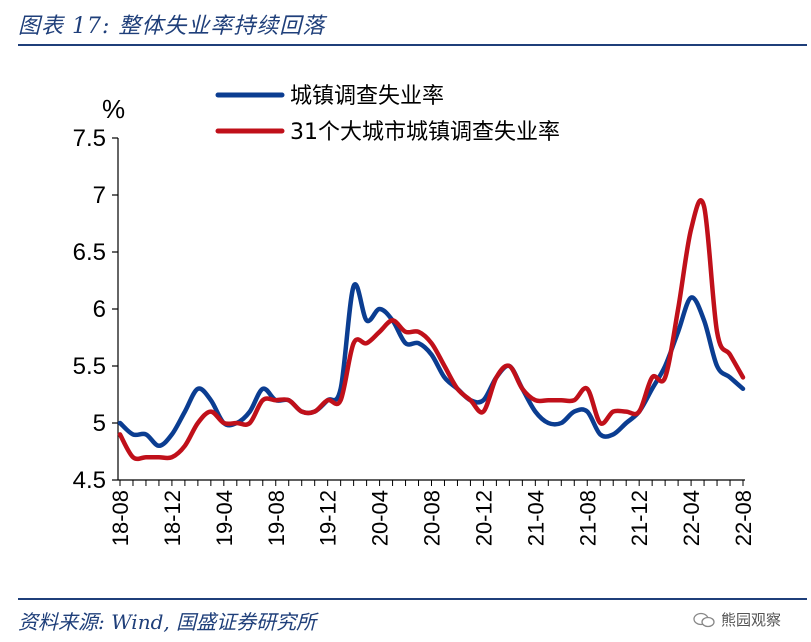 The width and height of the screenshot is (811, 642). Describe the element at coordinates (432, 518) in the screenshot. I see `x-tick-label: 20-08` at that location.